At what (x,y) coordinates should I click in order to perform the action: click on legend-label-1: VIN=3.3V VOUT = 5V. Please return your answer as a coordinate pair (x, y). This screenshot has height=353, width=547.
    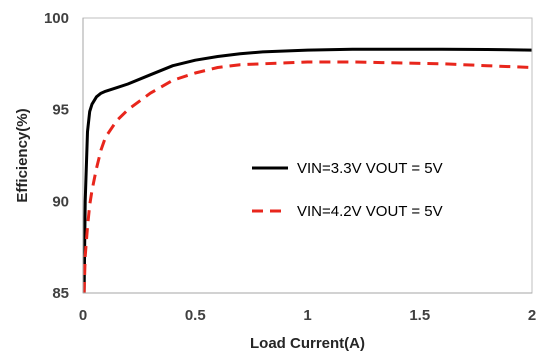
    Looking at the image, I should click on (370, 168).